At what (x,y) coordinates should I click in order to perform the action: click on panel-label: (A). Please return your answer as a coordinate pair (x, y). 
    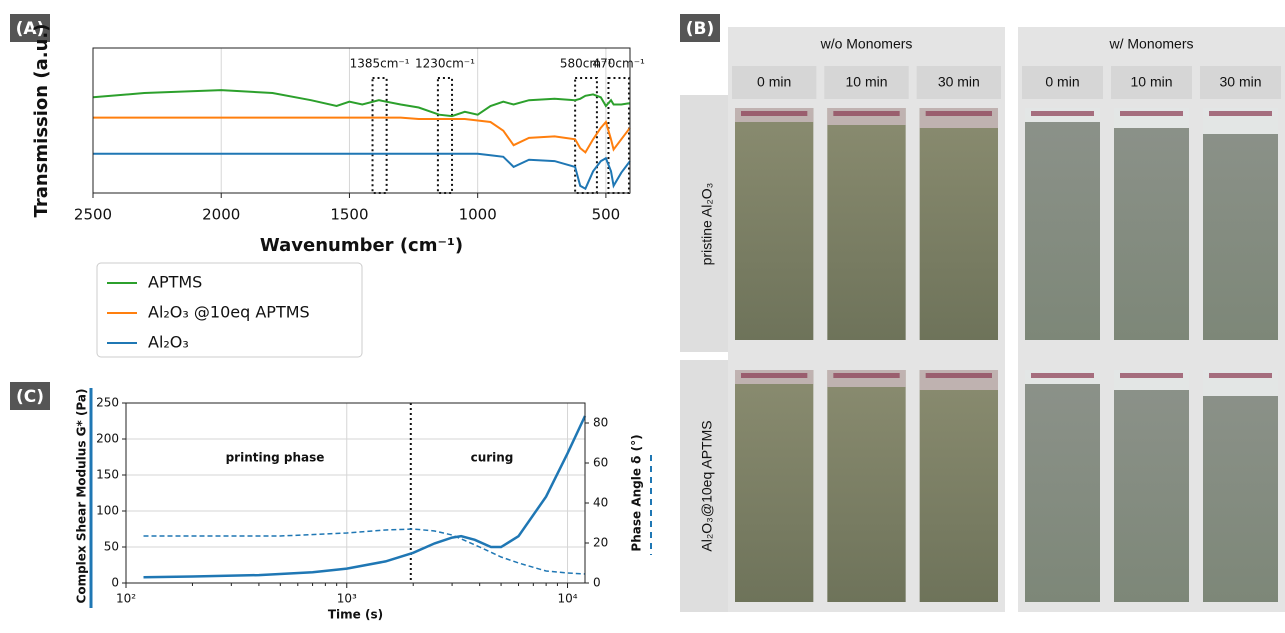
    Looking at the image, I should click on (30, 29).